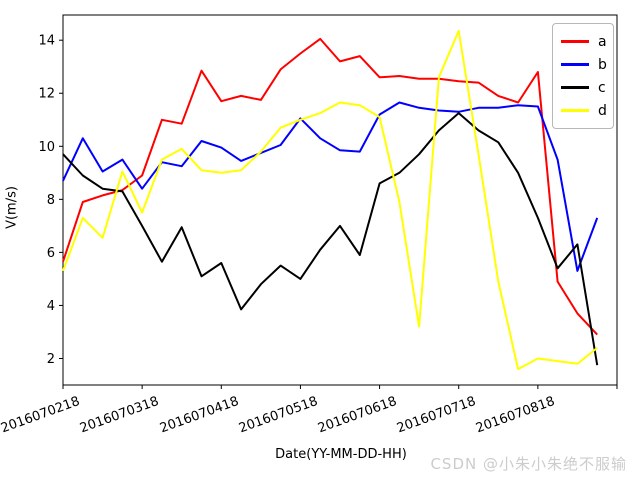 The image size is (640, 480). Describe the element at coordinates (46, 94) in the screenshot. I see `y-tick-label: 12` at that location.